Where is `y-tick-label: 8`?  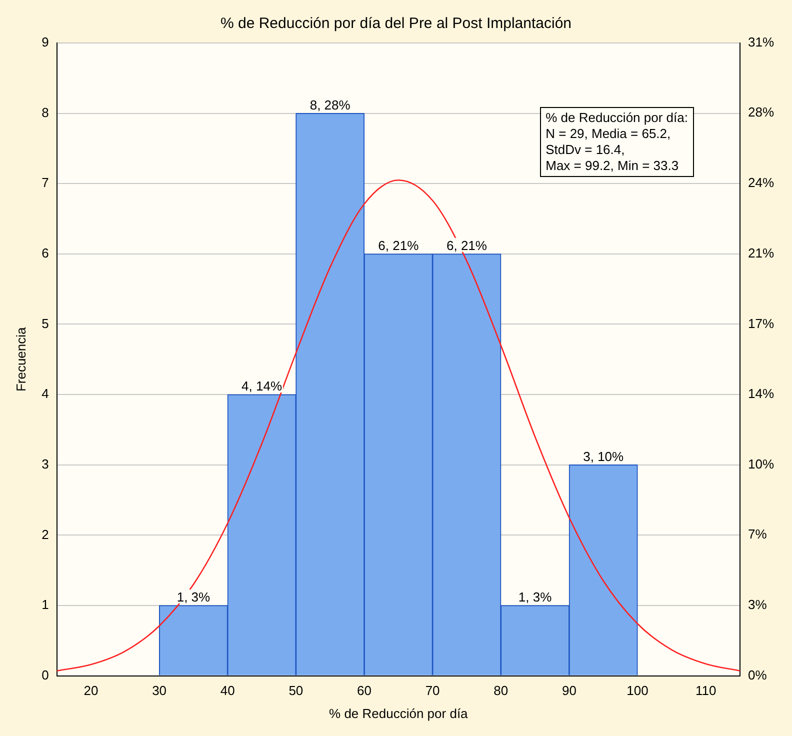 y-tick-label: 8 is located at coordinates (45, 112).